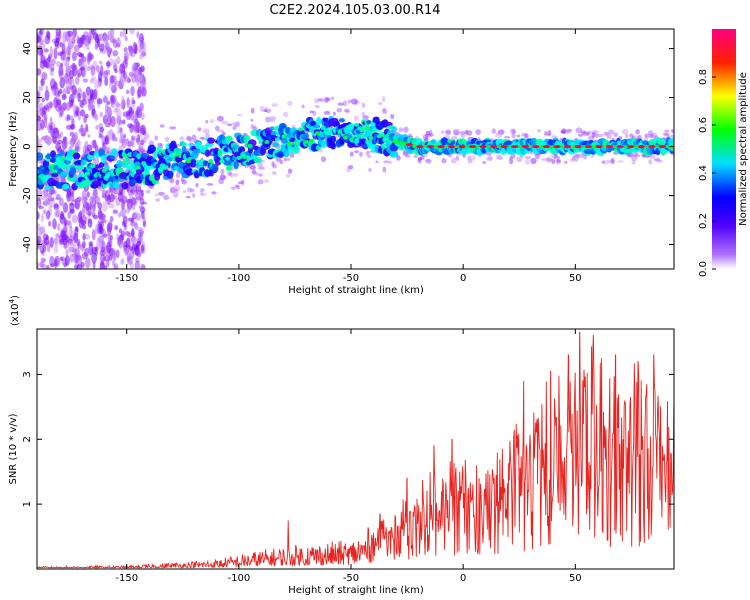 Image resolution: width=750 pixels, height=600 pixels. What do you see at coordinates (126, 278) in the screenshot?
I see `x-tick-label: -150` at bounding box center [126, 278].